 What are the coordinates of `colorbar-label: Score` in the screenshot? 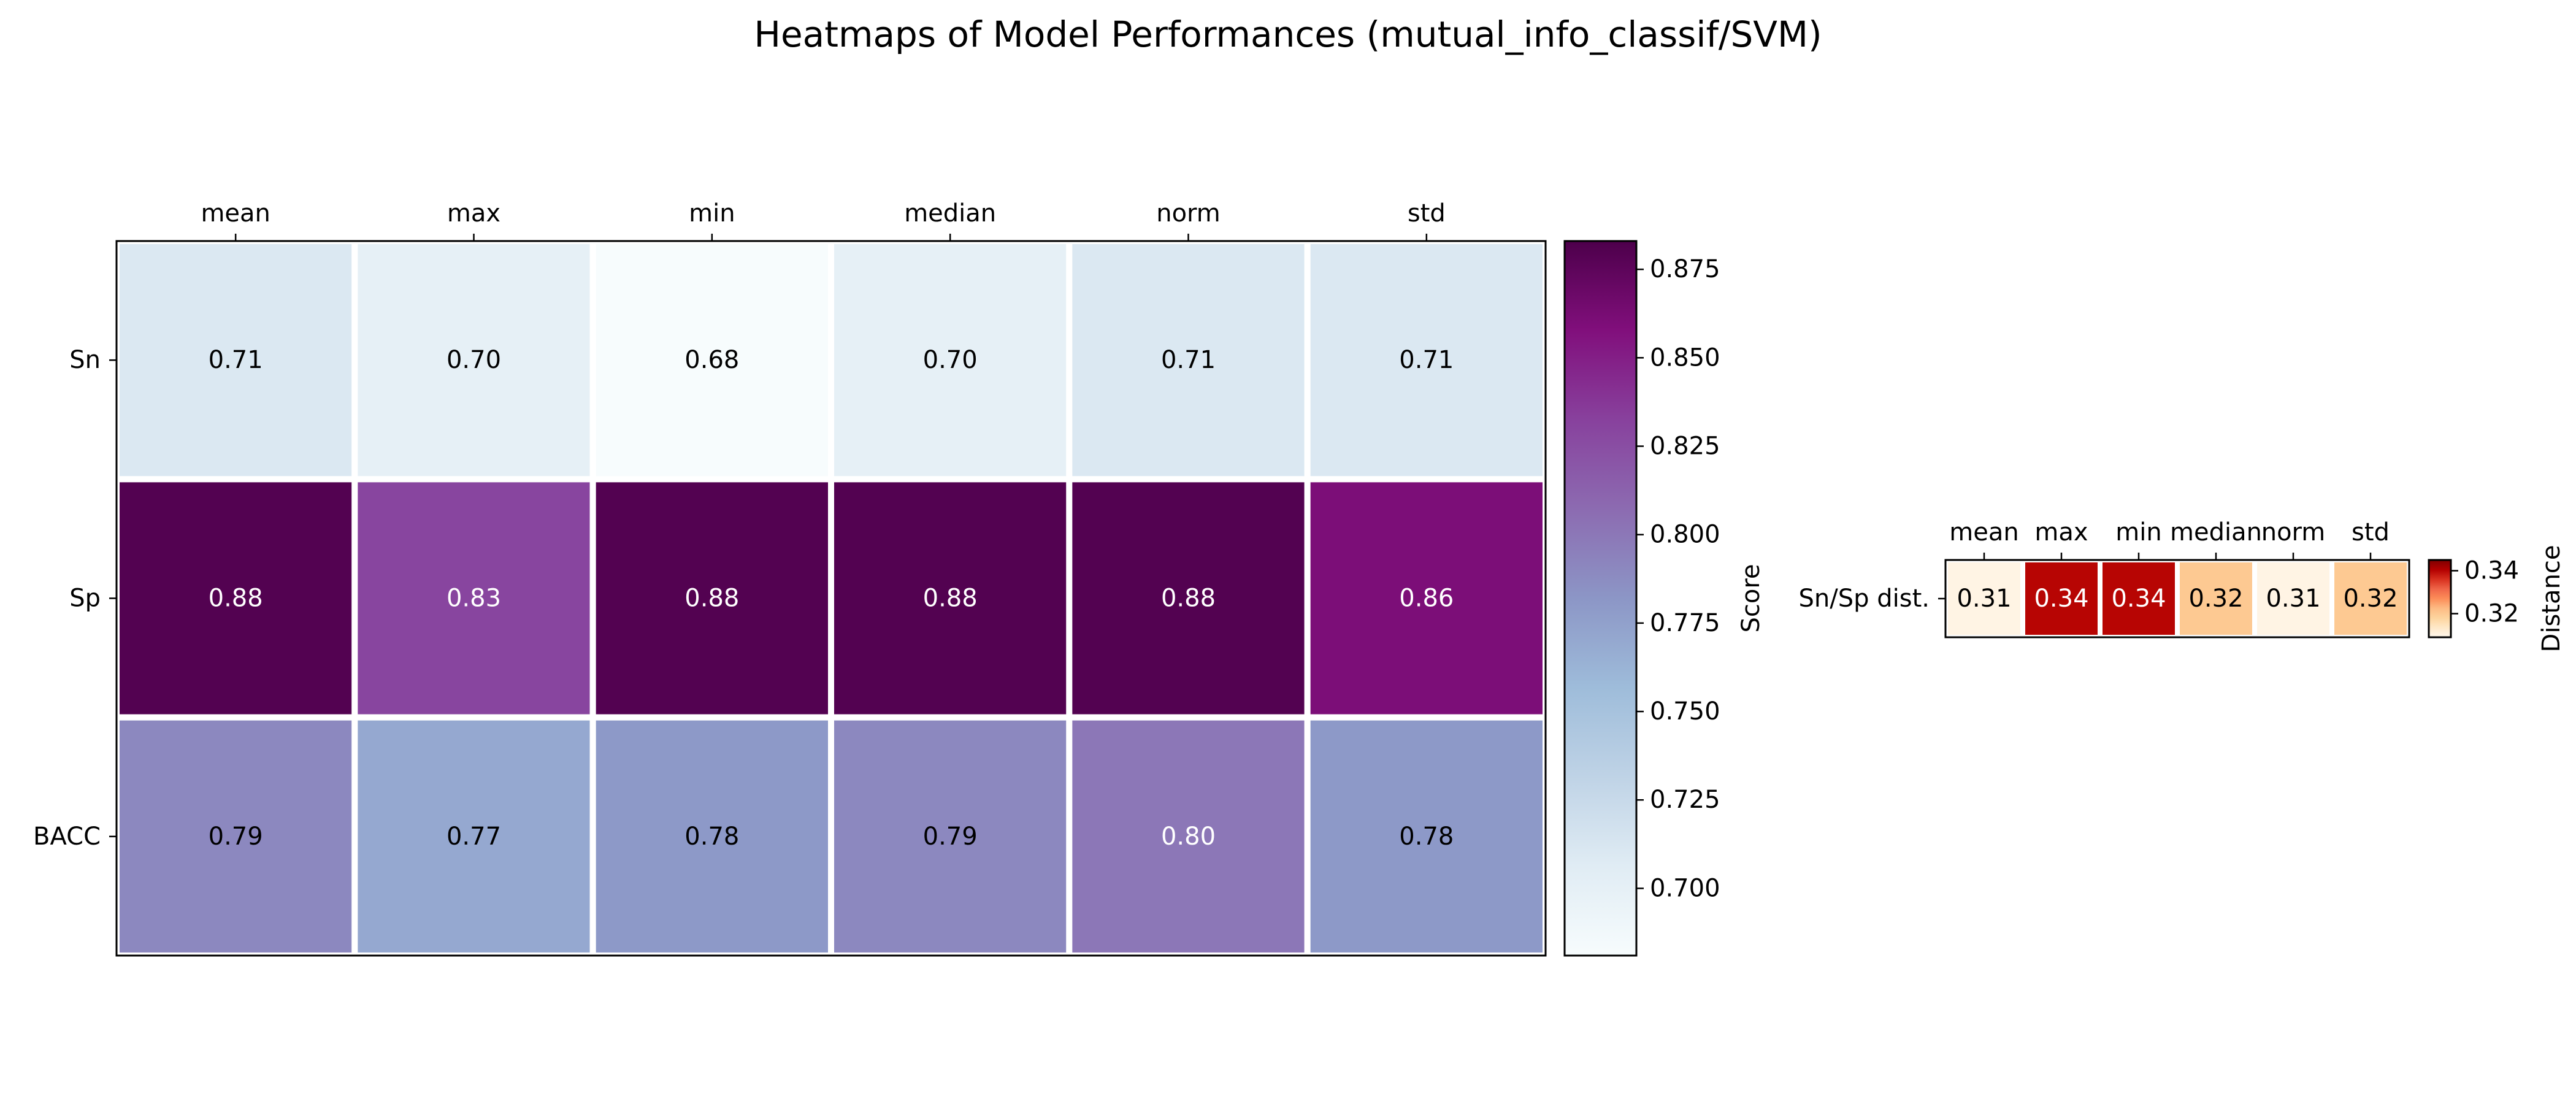 It's located at (1751, 598).